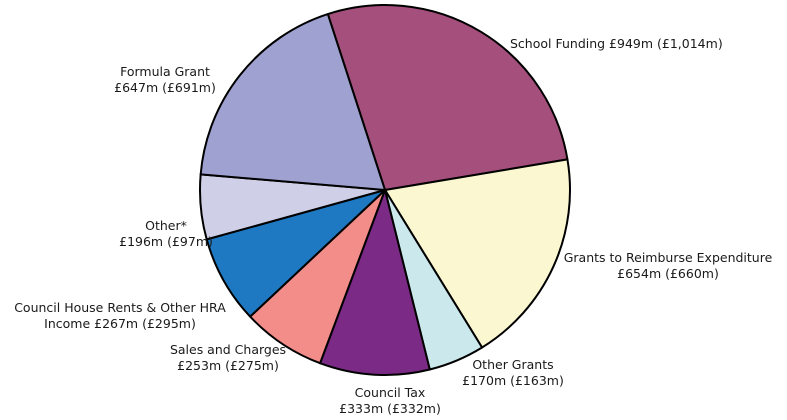  I want to click on slice-label-7: Other* £196m (£97m), so click(166, 233).